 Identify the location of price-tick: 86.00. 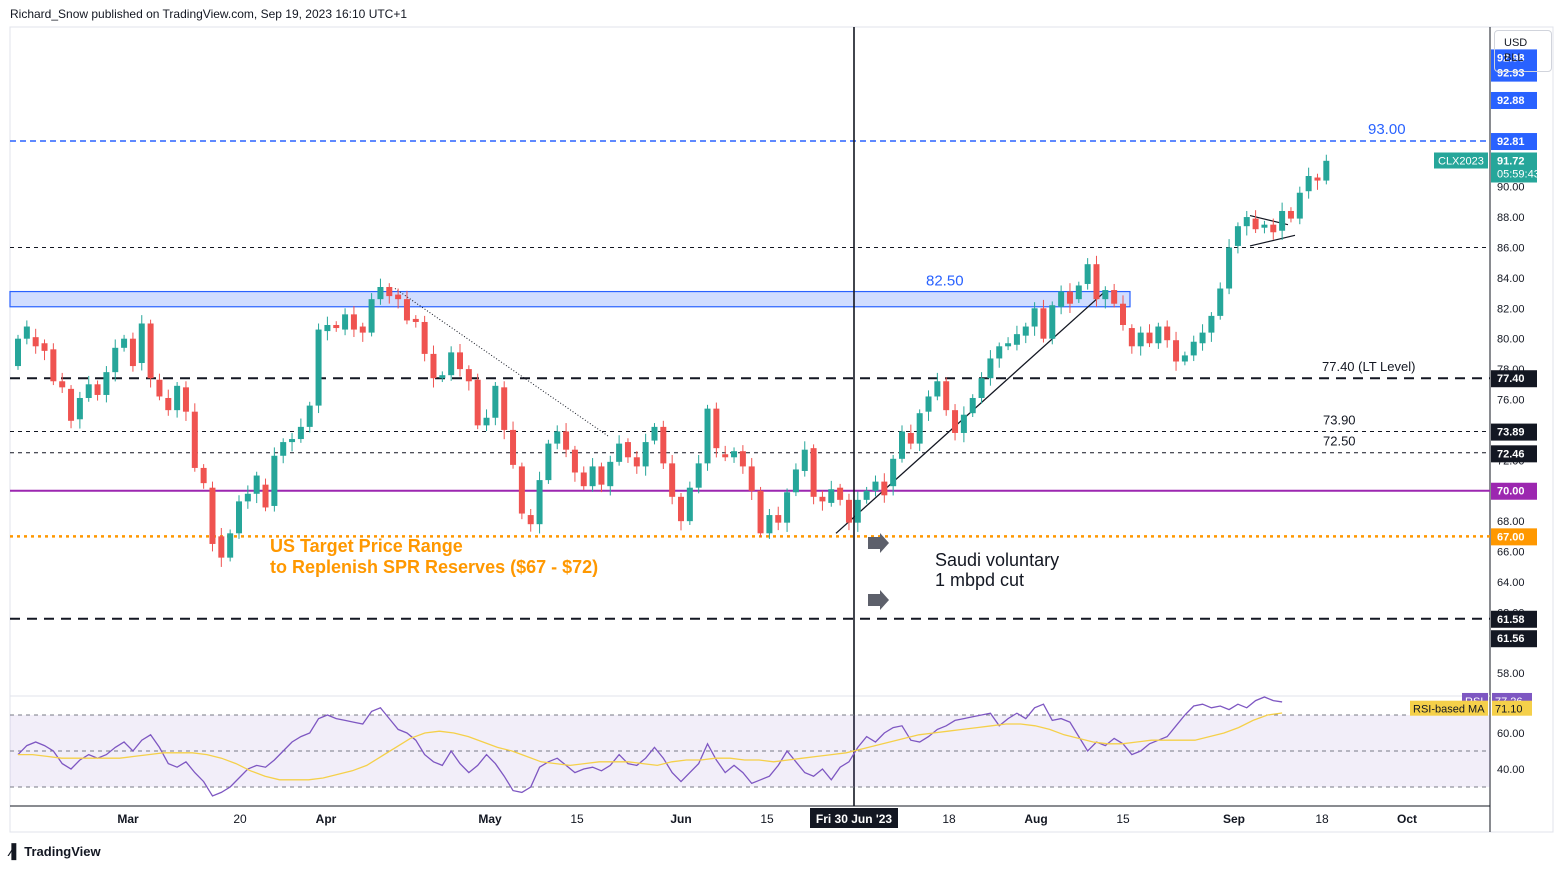
(1511, 248).